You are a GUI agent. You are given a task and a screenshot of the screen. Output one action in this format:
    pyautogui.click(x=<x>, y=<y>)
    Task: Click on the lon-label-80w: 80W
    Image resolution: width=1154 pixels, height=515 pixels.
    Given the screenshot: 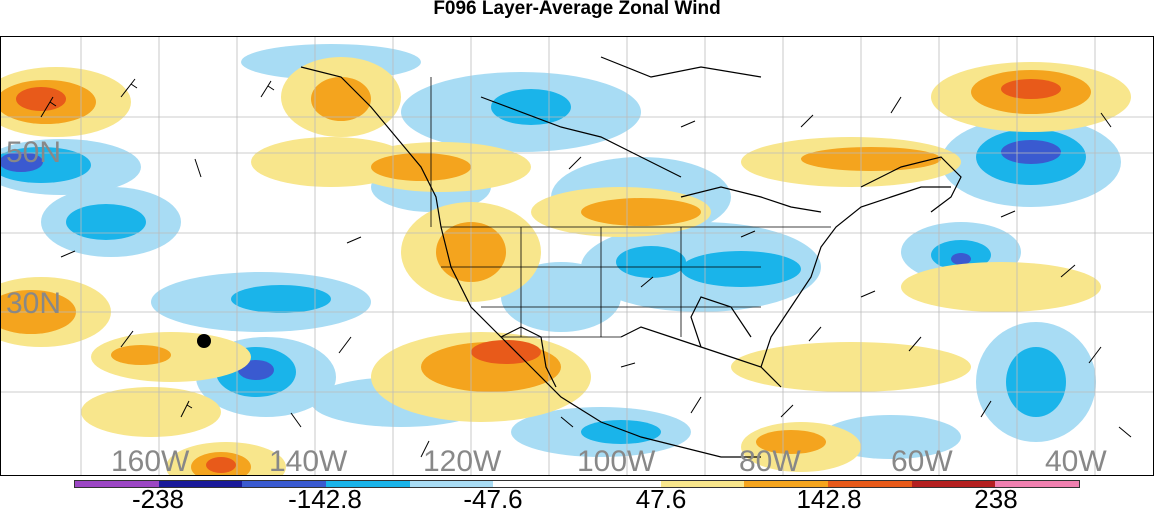 What is the action you would take?
    pyautogui.click(x=770, y=460)
    